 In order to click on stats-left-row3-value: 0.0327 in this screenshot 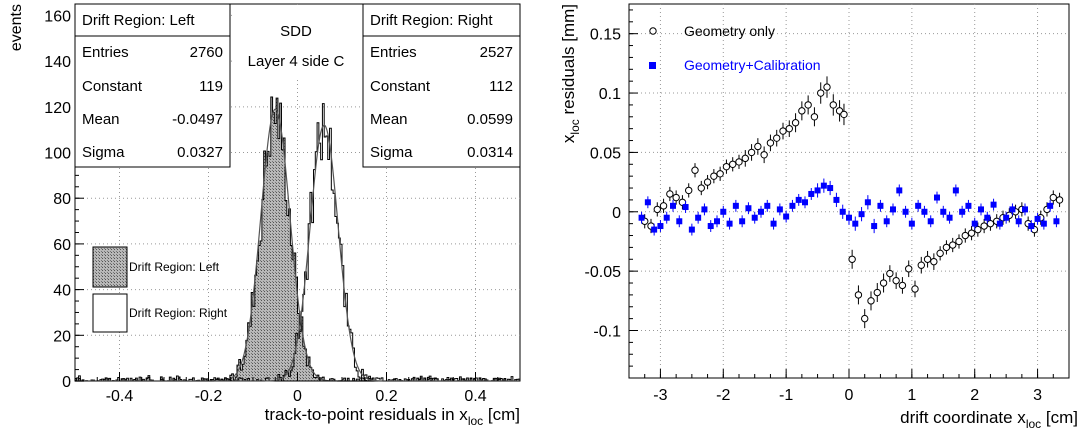, I will do `click(200, 152)`.